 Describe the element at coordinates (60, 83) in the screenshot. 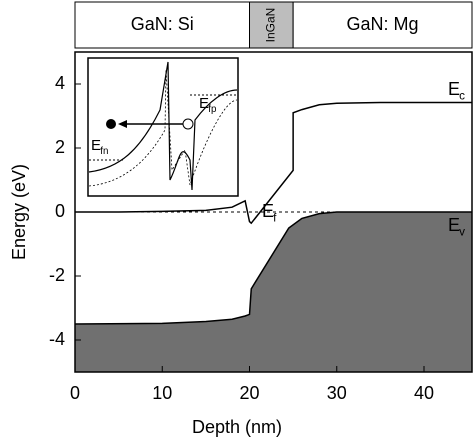

I see `y-tick-label: 4` at that location.